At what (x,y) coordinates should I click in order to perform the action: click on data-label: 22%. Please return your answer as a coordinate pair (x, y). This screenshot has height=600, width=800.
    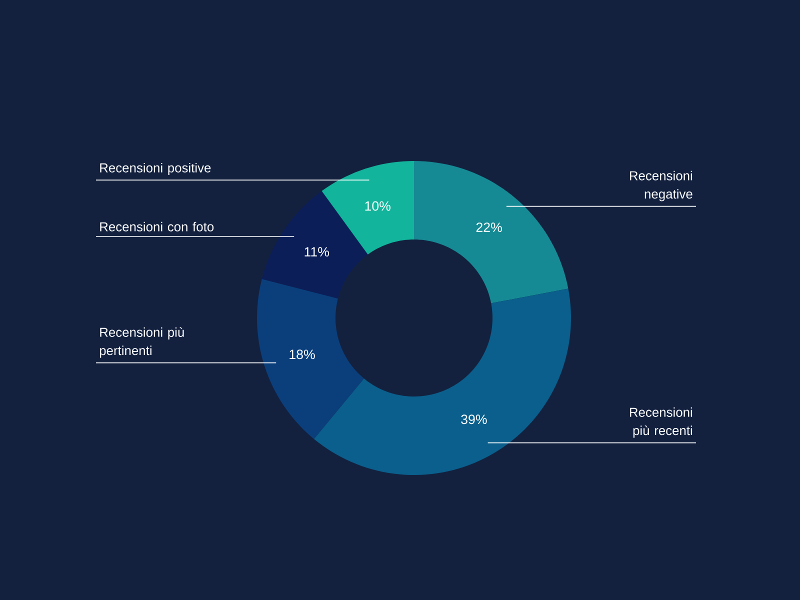
    Looking at the image, I should click on (489, 227).